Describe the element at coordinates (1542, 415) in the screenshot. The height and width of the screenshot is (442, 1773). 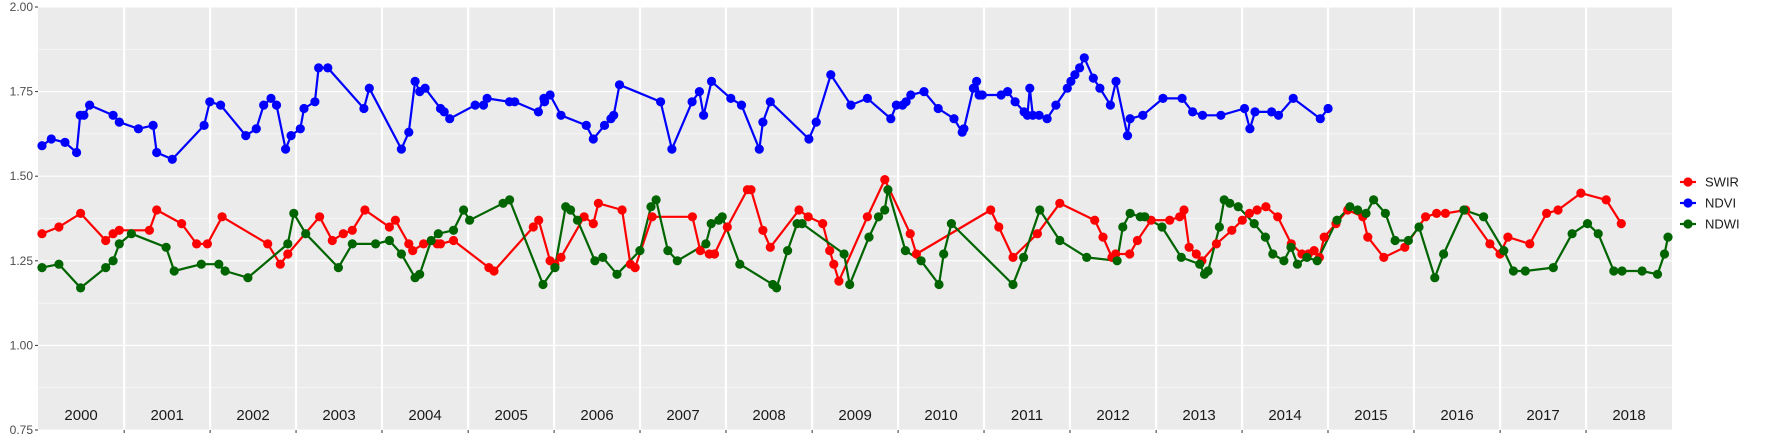
I see `year-label: 2017` at that location.